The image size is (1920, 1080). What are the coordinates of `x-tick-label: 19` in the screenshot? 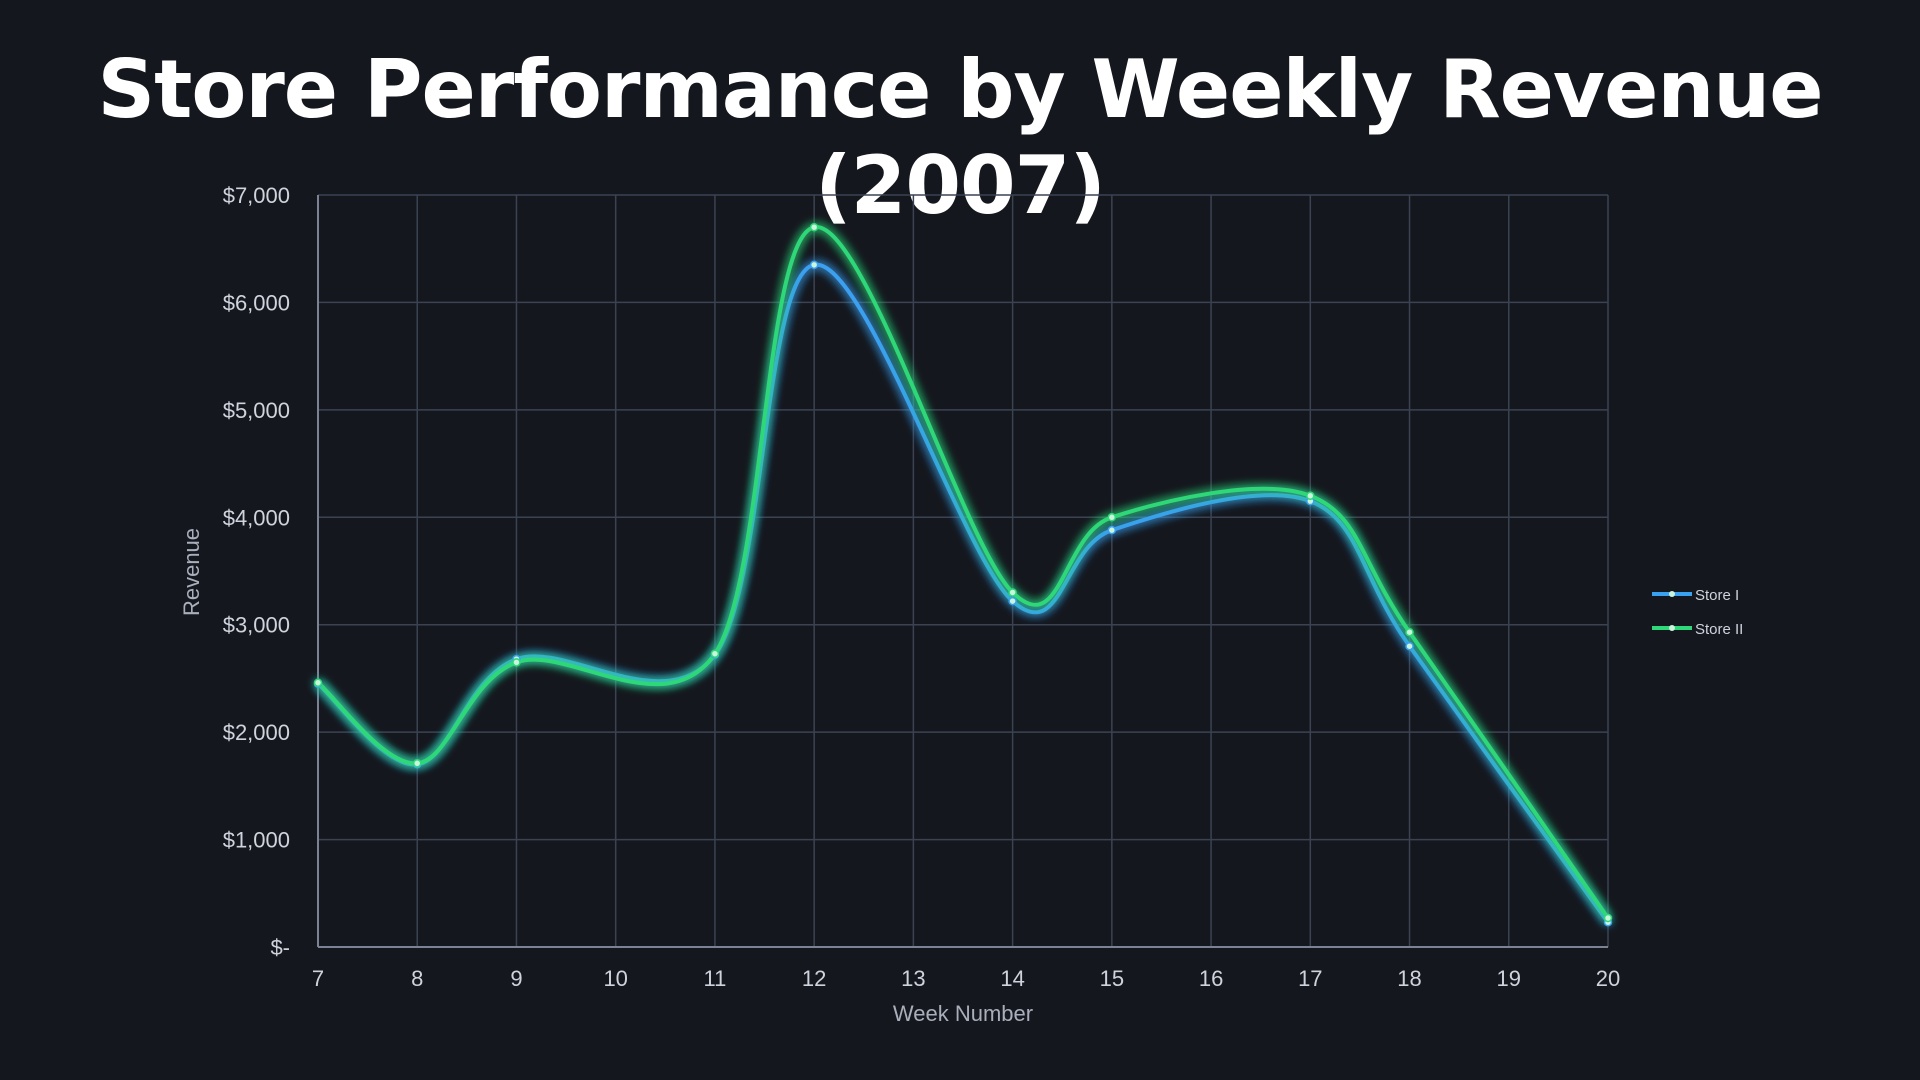 It's located at (1509, 978).